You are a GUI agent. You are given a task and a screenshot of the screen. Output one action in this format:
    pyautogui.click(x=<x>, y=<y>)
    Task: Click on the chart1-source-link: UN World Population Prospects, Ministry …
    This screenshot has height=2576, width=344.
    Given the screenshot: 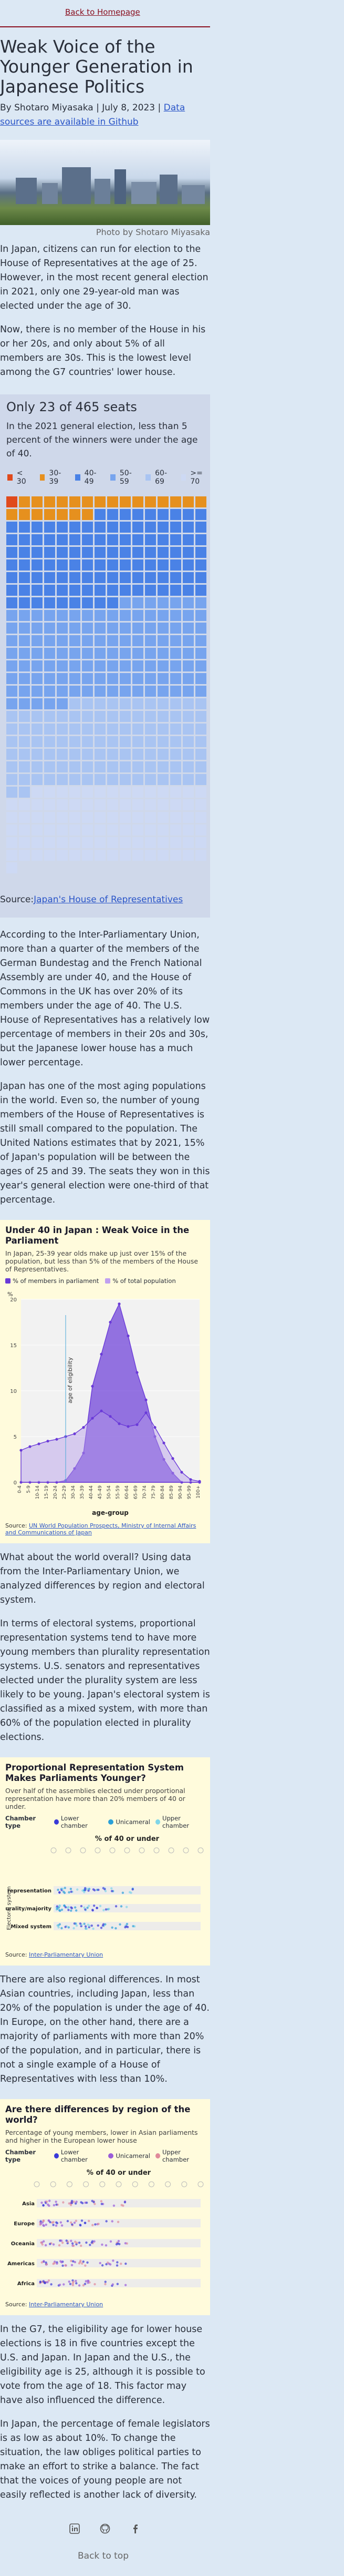 What is the action you would take?
    pyautogui.click(x=101, y=1529)
    